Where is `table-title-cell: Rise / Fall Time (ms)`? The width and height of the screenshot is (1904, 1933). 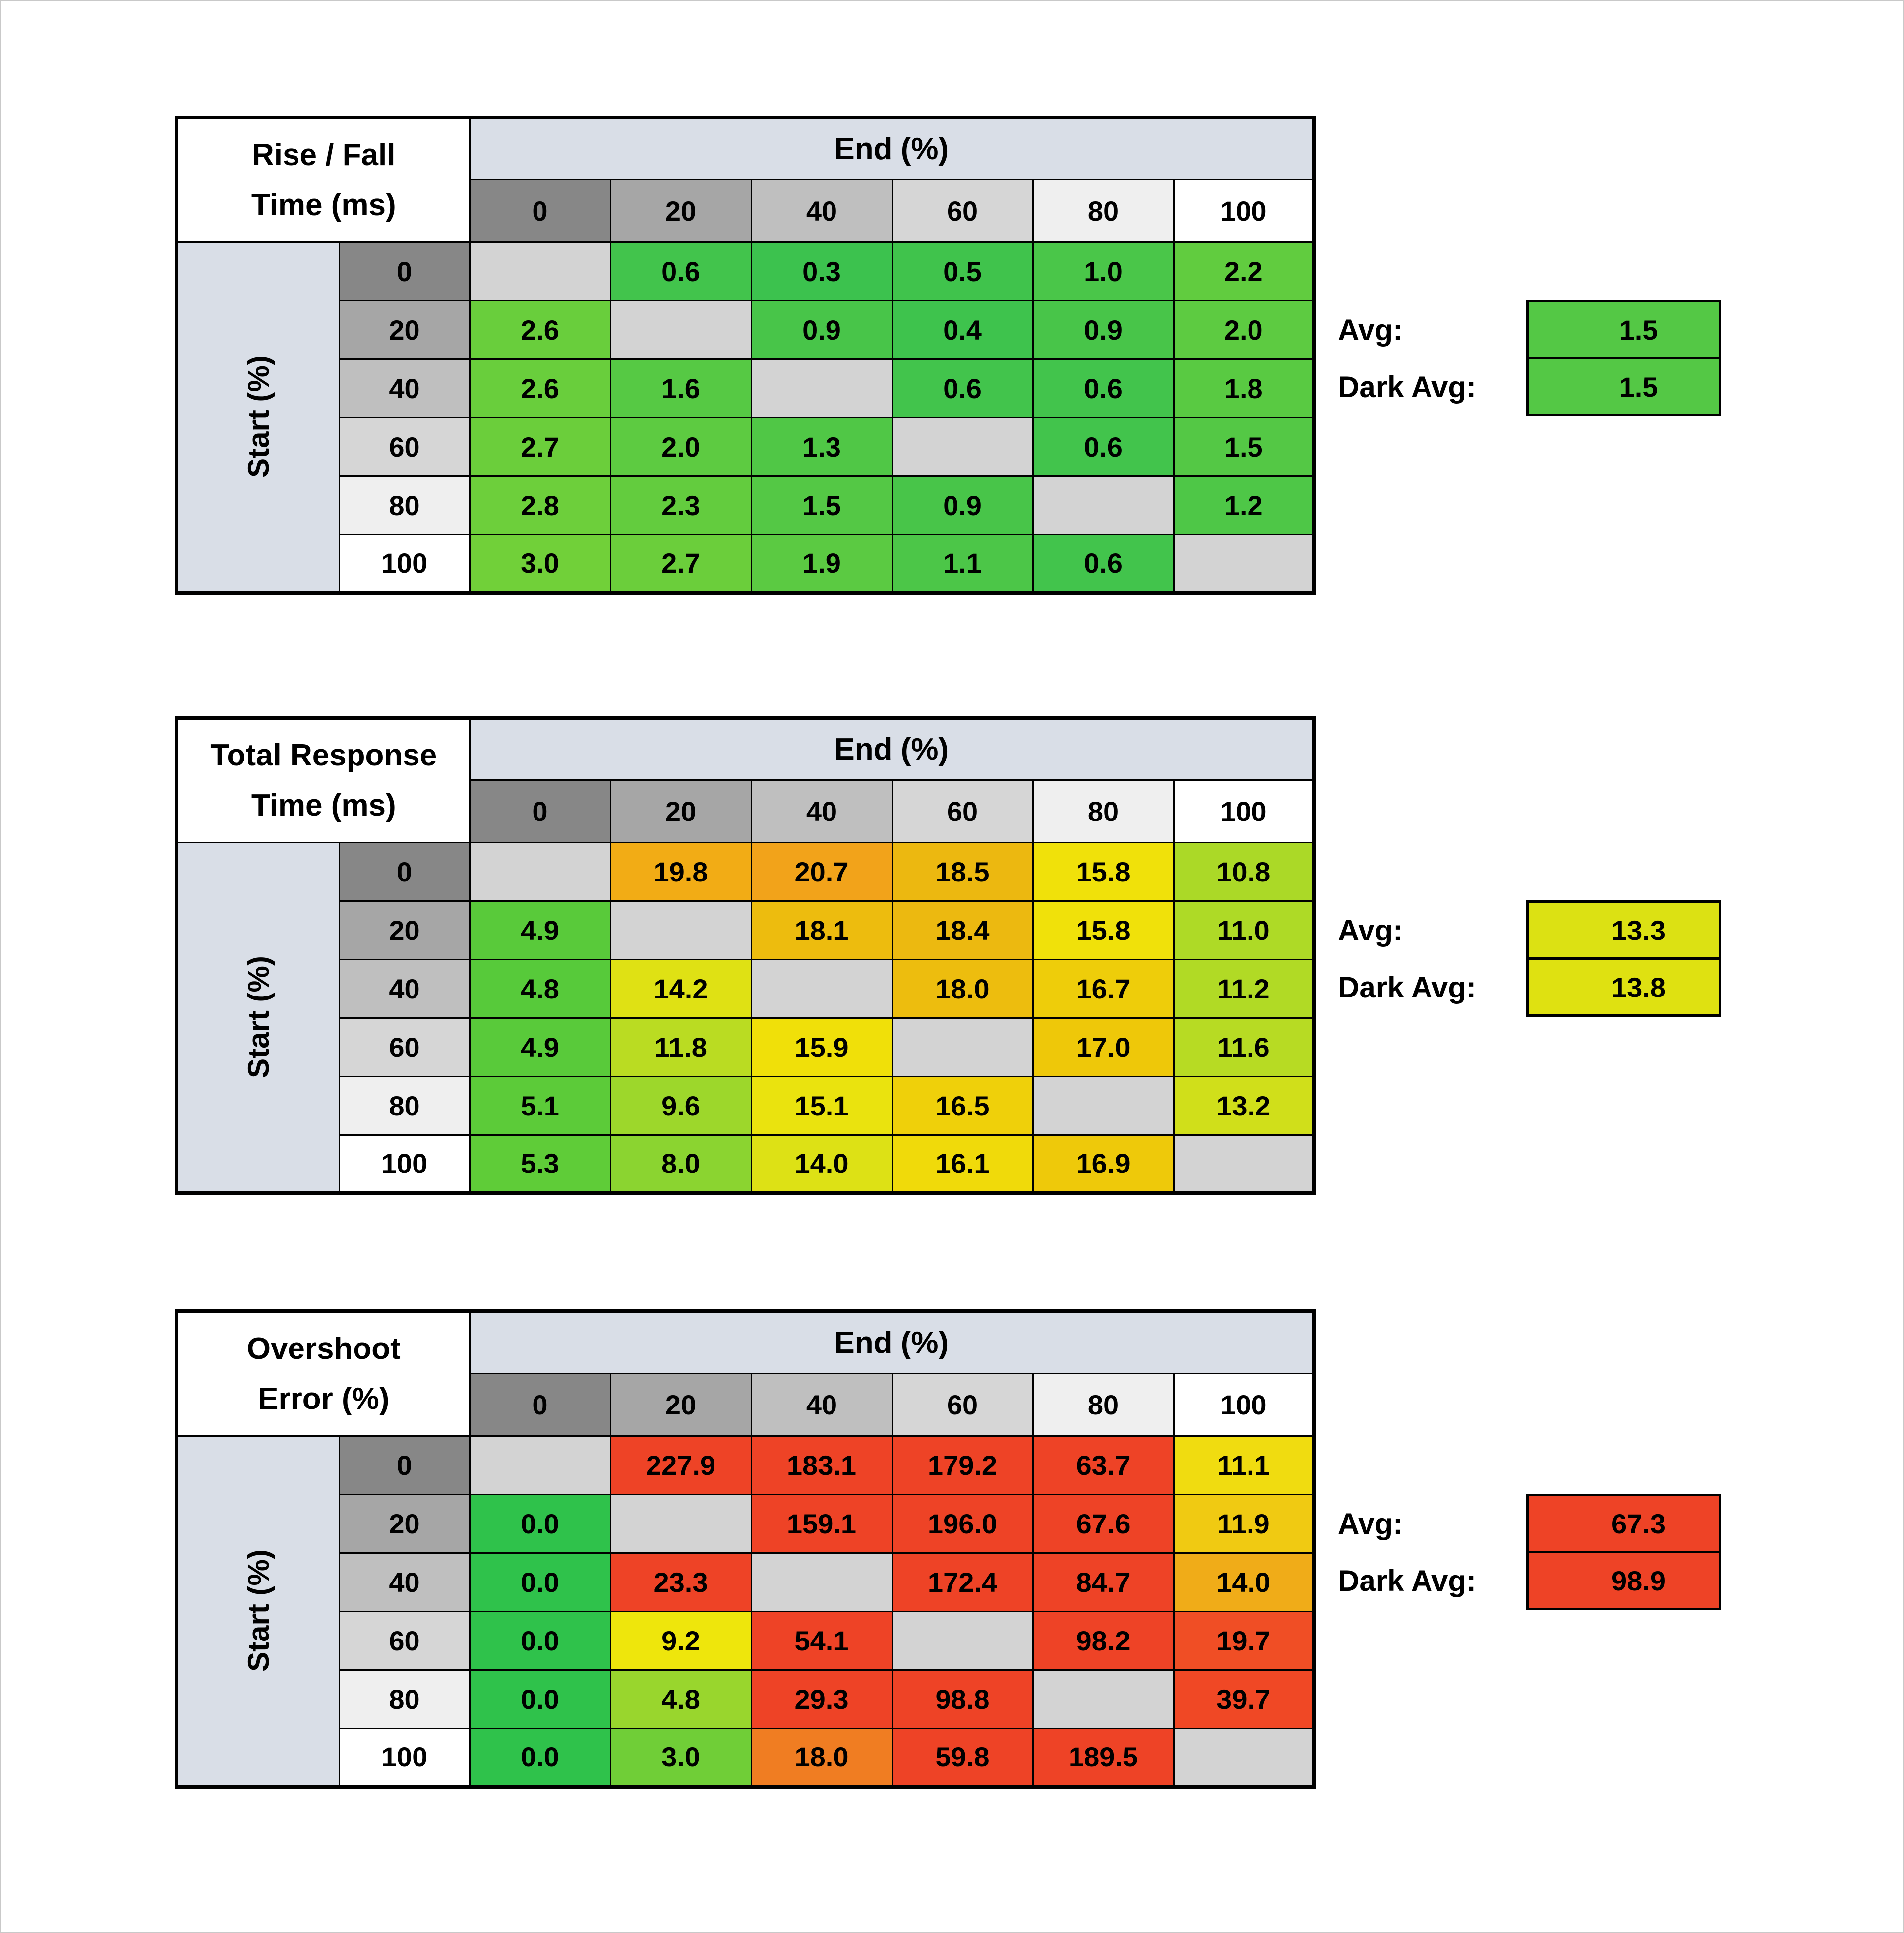
table-title-cell: Rise / Fall Time (ms) is located at coordinates (323, 180).